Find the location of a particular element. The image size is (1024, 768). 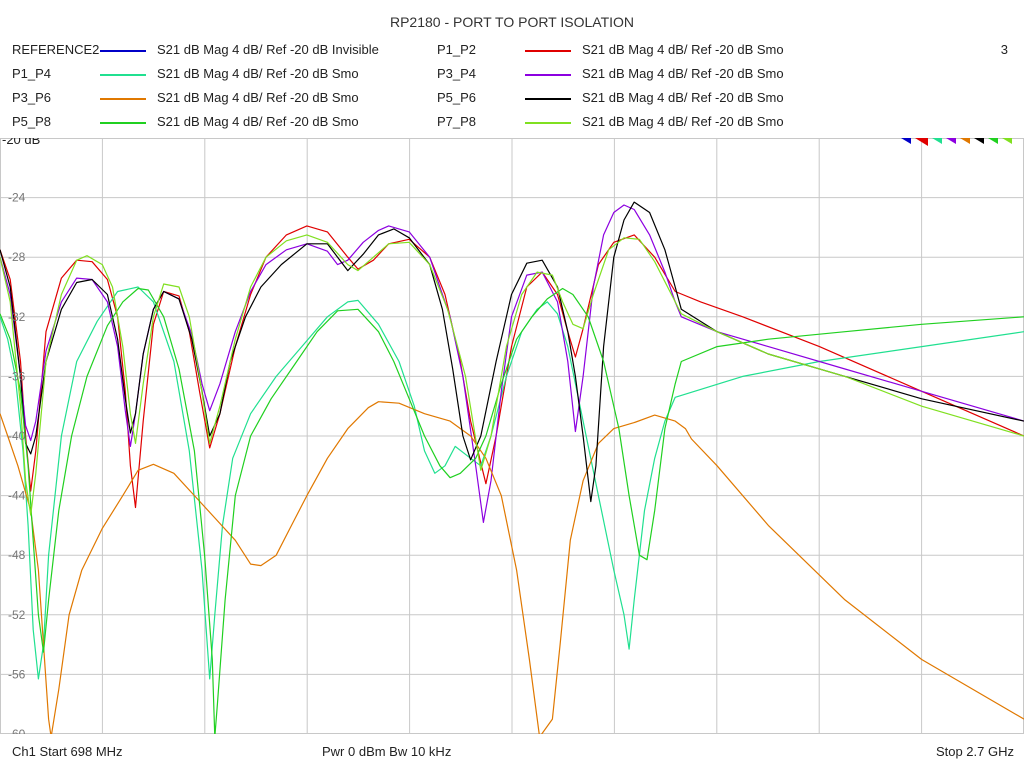

legend-swatch-p5-p6 is located at coordinates (548, 99).